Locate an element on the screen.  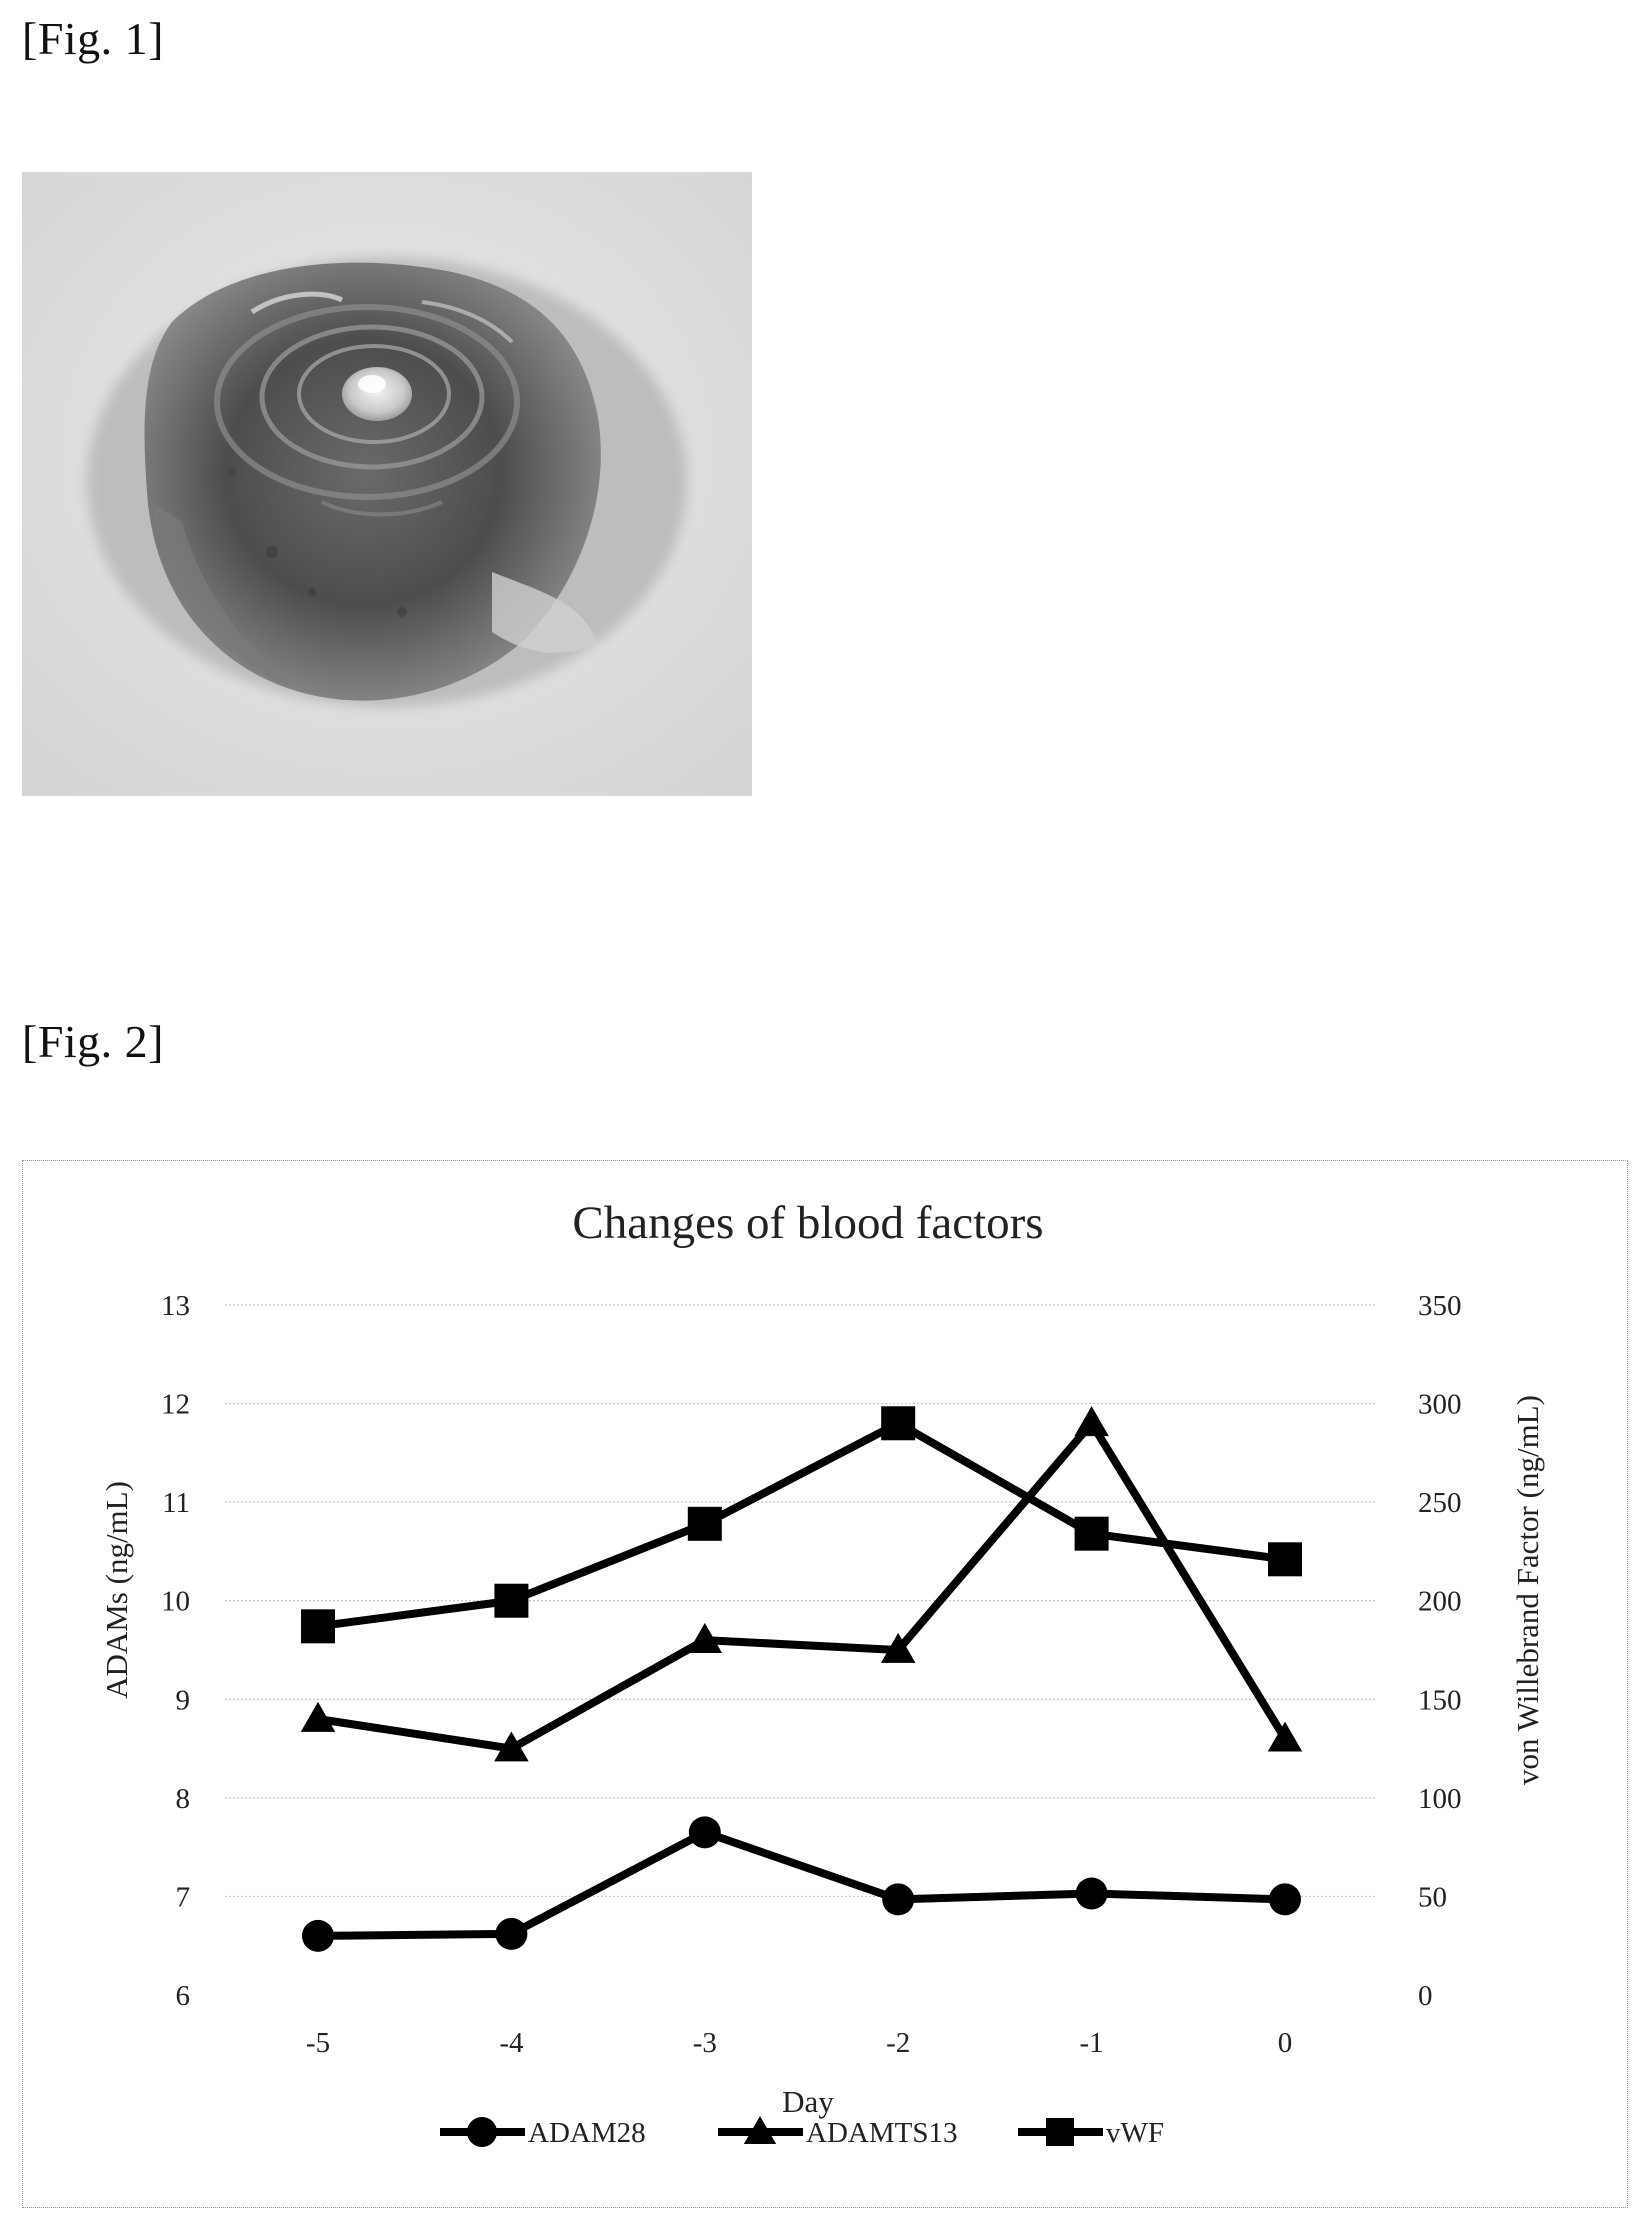
fig1-label: [Fig. 1] is located at coordinates (93, 38).